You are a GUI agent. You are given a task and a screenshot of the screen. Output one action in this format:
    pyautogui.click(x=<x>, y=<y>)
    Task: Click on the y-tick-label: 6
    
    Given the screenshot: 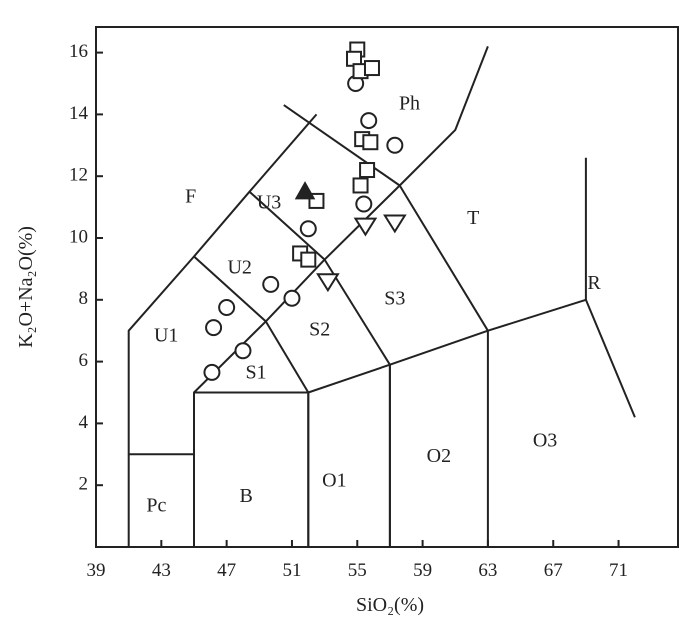 What is the action you would take?
    pyautogui.click(x=84, y=360)
    